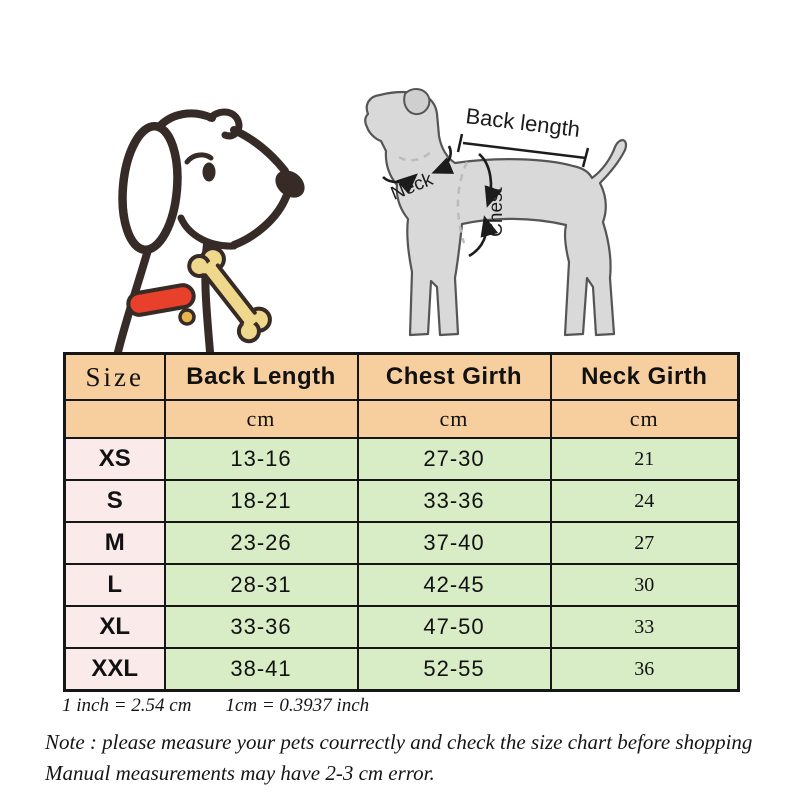 This screenshot has height=800, width=800. What do you see at coordinates (523, 150) in the screenshot?
I see `back-length-measure-line` at bounding box center [523, 150].